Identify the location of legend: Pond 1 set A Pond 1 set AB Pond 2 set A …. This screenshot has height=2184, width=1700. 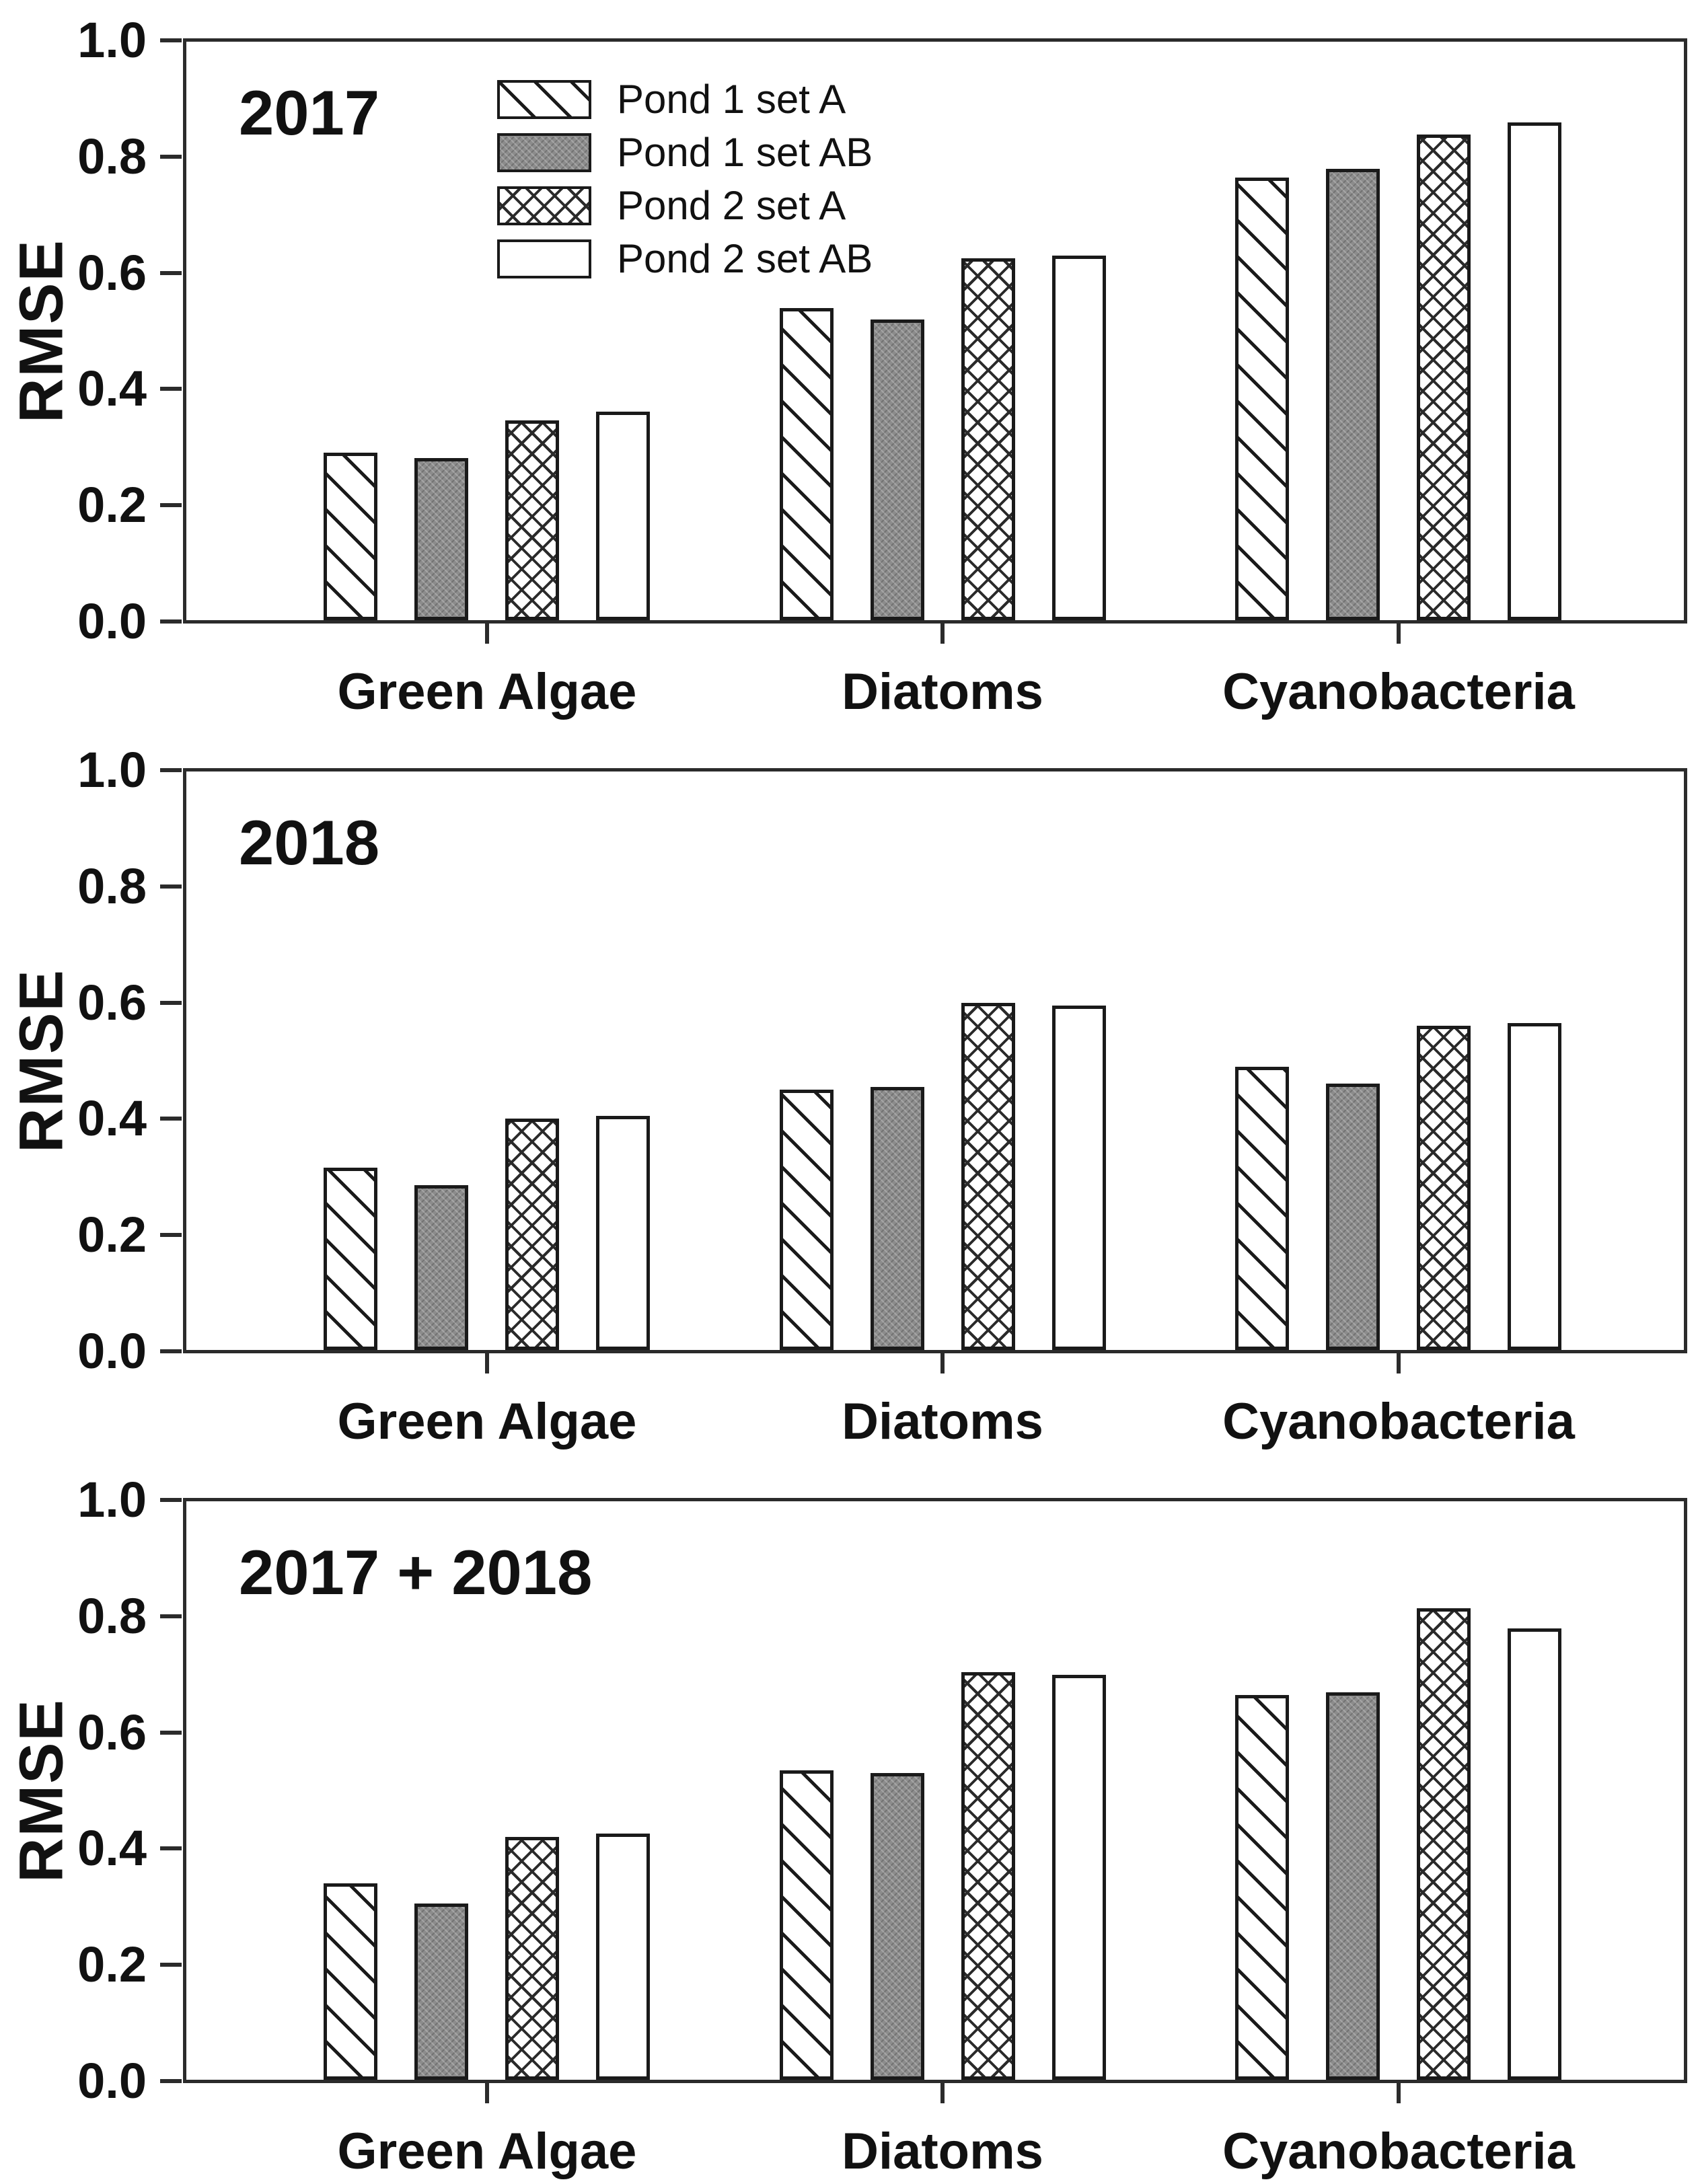
(685, 185).